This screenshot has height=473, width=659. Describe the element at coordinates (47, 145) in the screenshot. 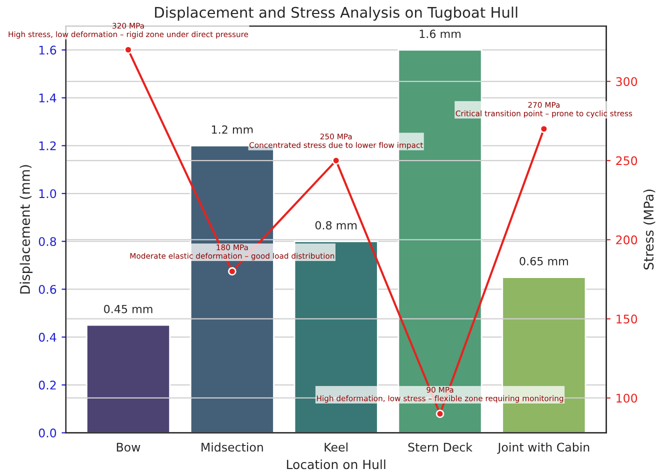

I see `y-tick-label: 1.2` at that location.